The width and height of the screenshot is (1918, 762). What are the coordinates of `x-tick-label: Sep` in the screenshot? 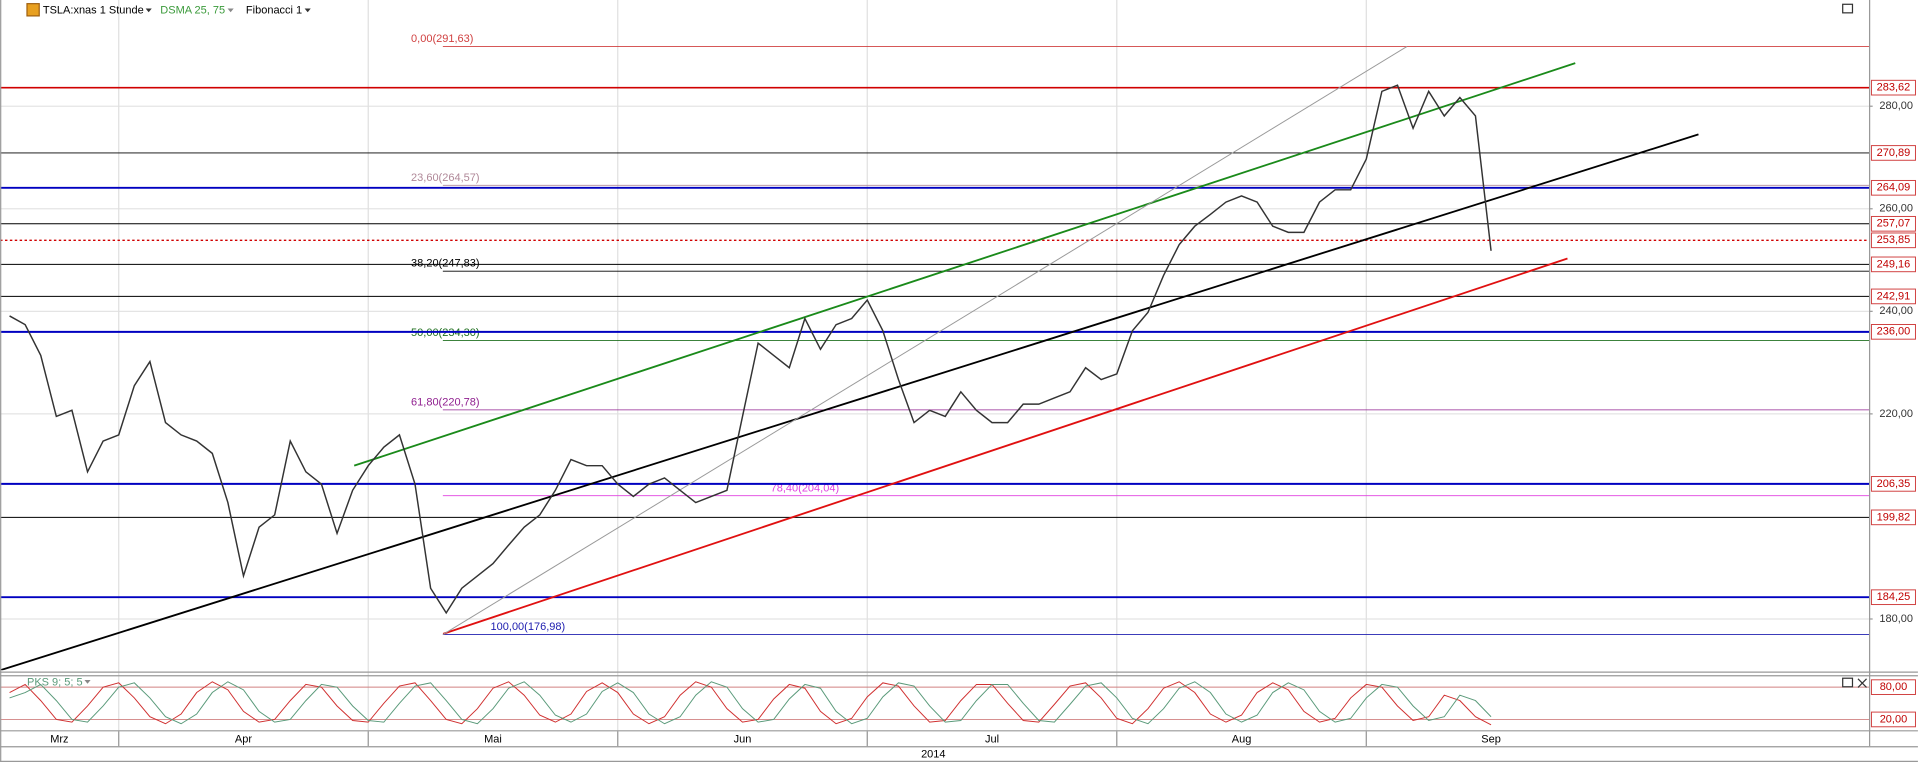 It's located at (1491, 739).